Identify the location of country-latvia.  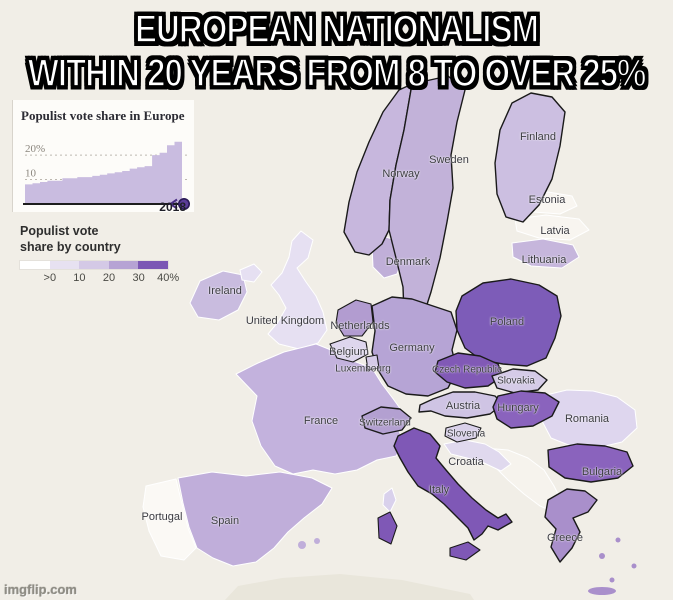
(552, 227).